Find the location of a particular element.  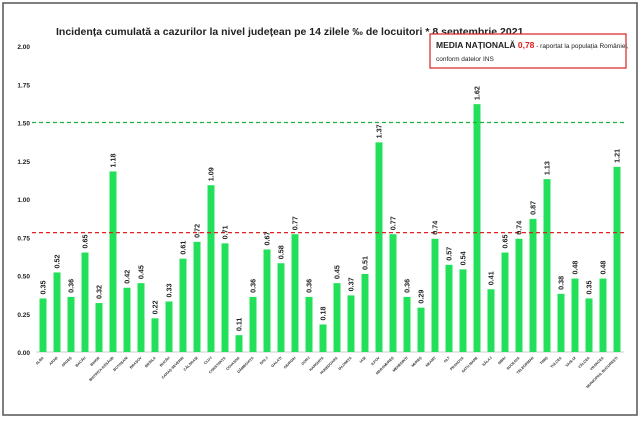

bar-value-label: 0.42 is located at coordinates (127, 277).